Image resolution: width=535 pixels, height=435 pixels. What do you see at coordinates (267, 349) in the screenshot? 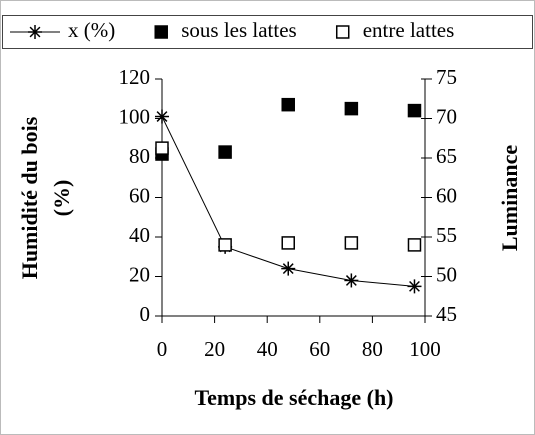
I see `x-tick-label: 40` at bounding box center [267, 349].